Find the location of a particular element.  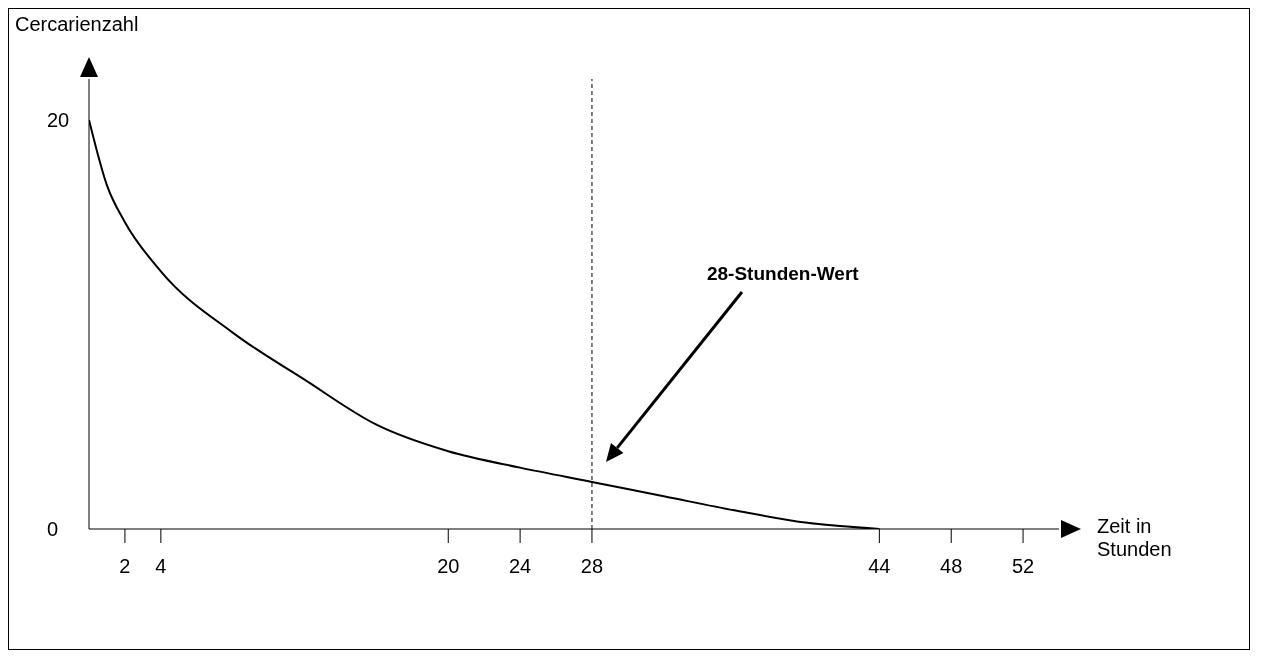

x-tick-label: 4 is located at coordinates (161, 566).